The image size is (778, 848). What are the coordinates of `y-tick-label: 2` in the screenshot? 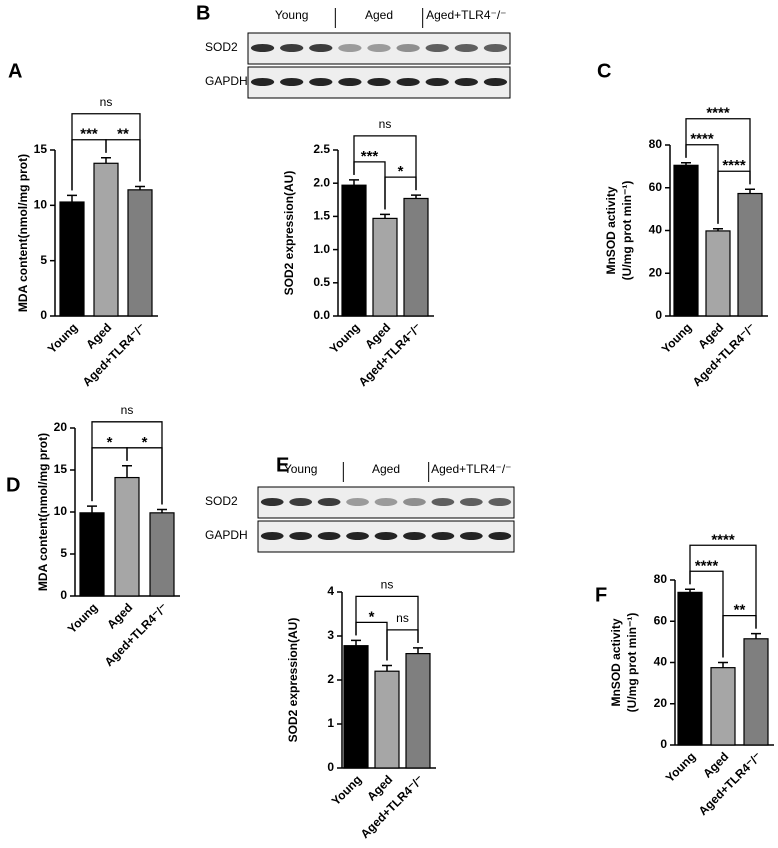 It's located at (330, 679).